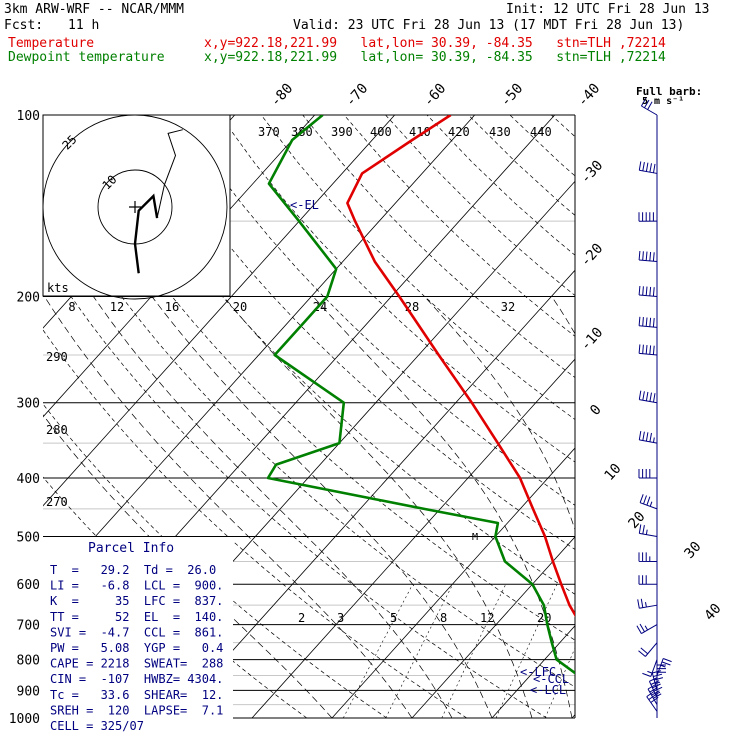 The height and width of the screenshot is (740, 740). What do you see at coordinates (548, 690) in the screenshot?
I see `lcl-marker: <-LCL` at bounding box center [548, 690].